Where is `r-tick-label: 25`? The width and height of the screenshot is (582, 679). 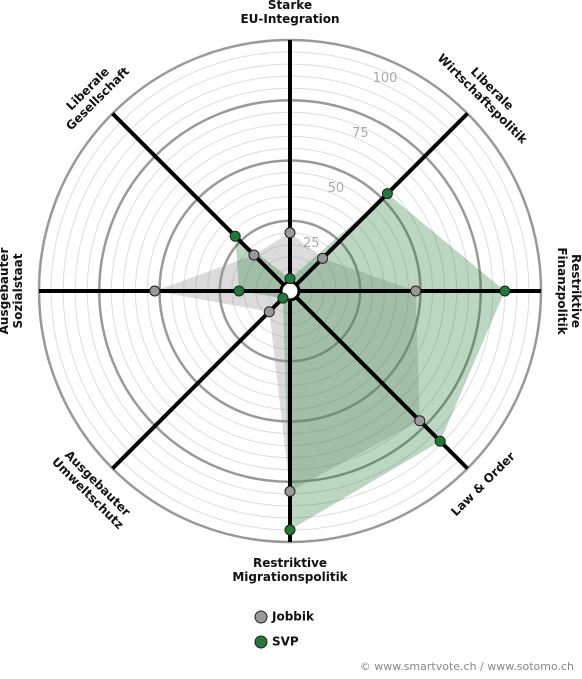
r-tick-label: 25 is located at coordinates (311, 243).